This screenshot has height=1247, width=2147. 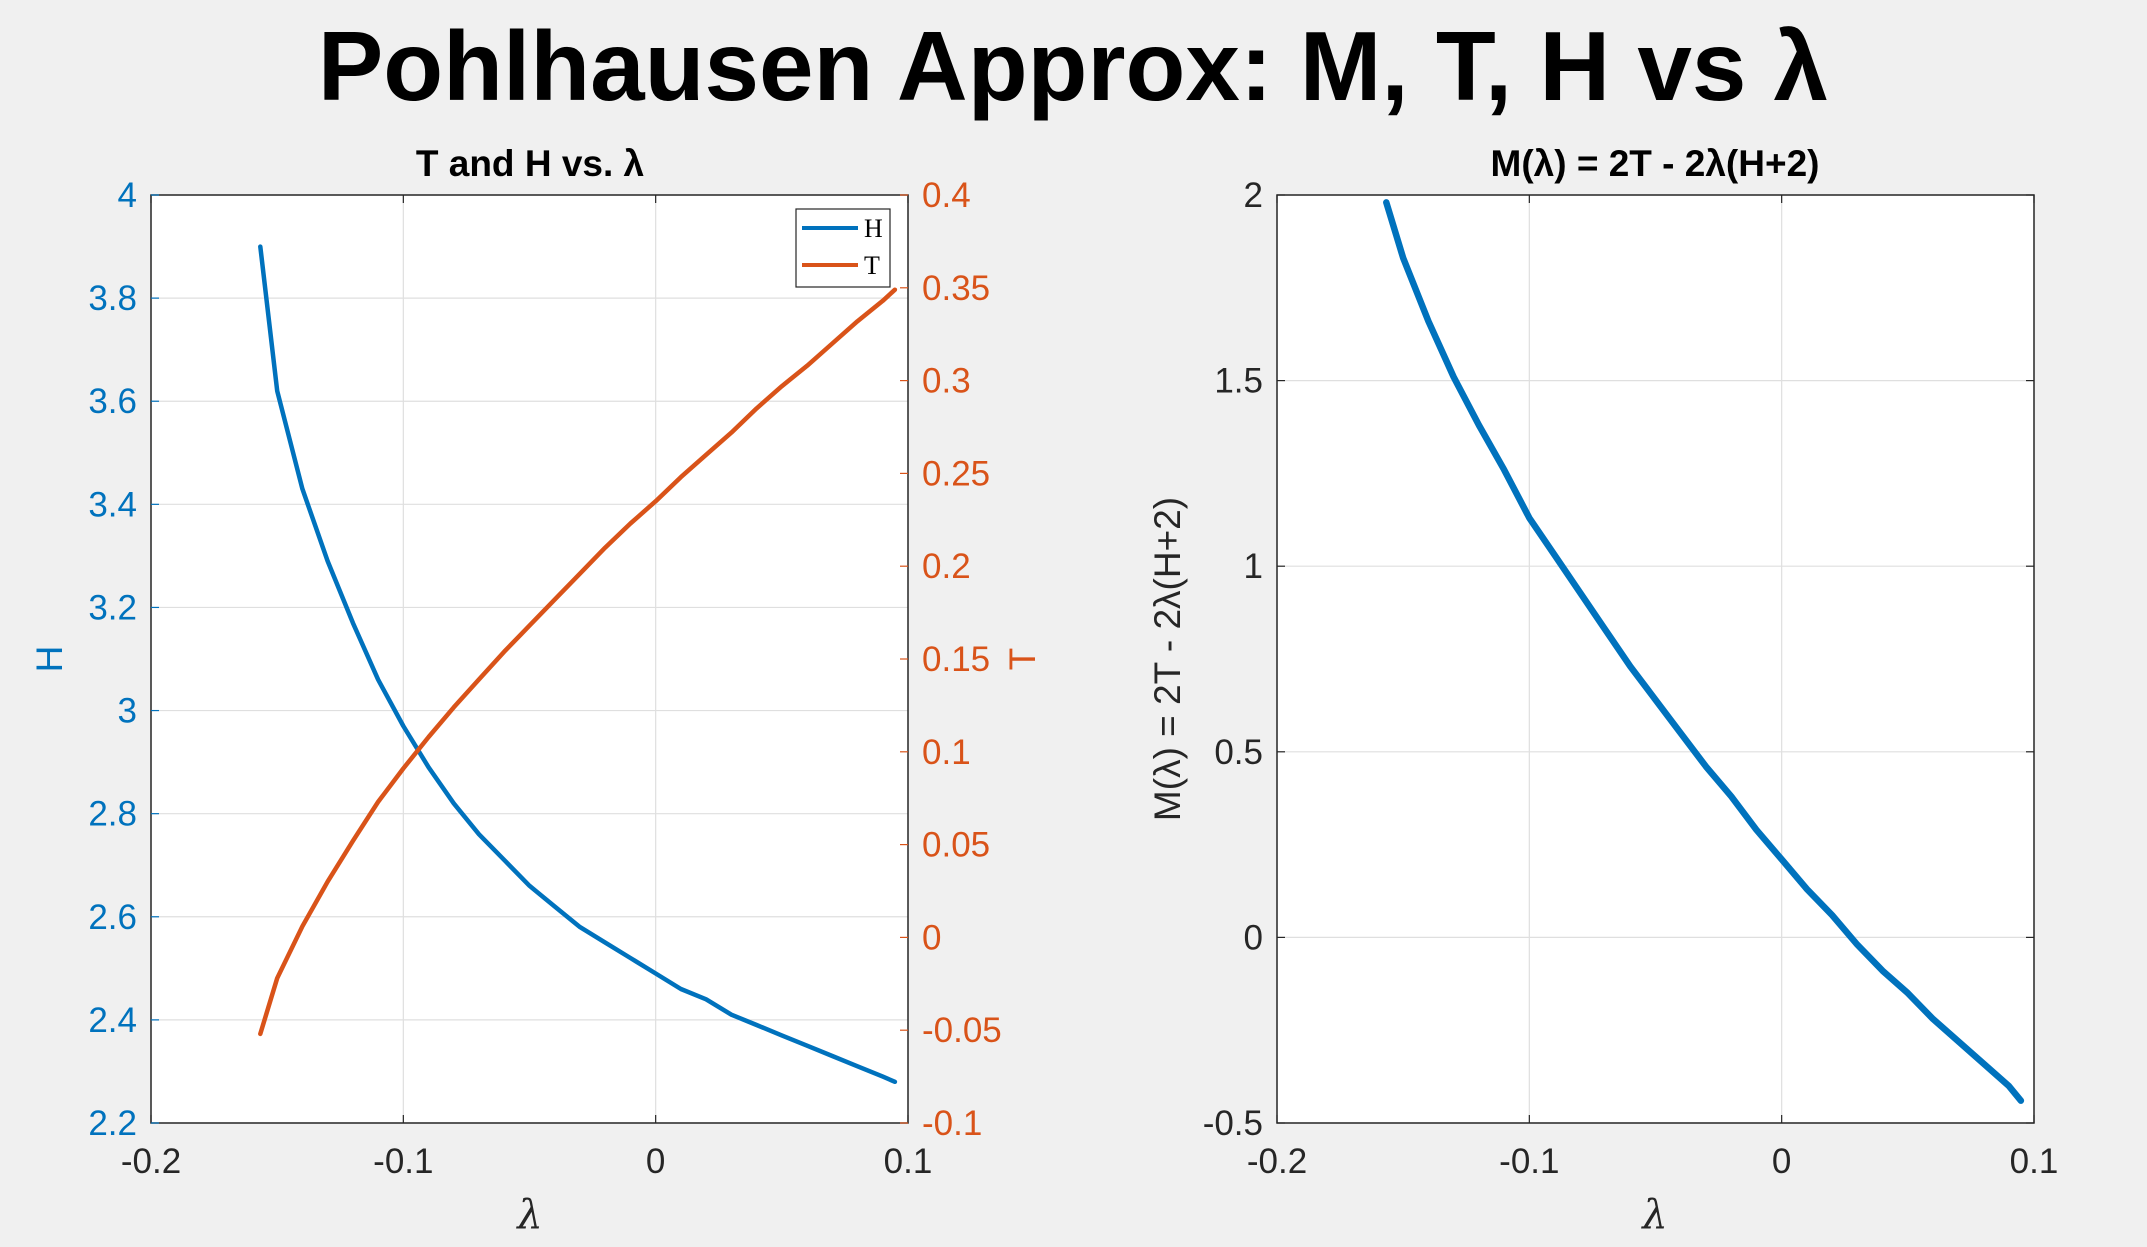 I want to click on legend: H T, so click(x=843, y=248).